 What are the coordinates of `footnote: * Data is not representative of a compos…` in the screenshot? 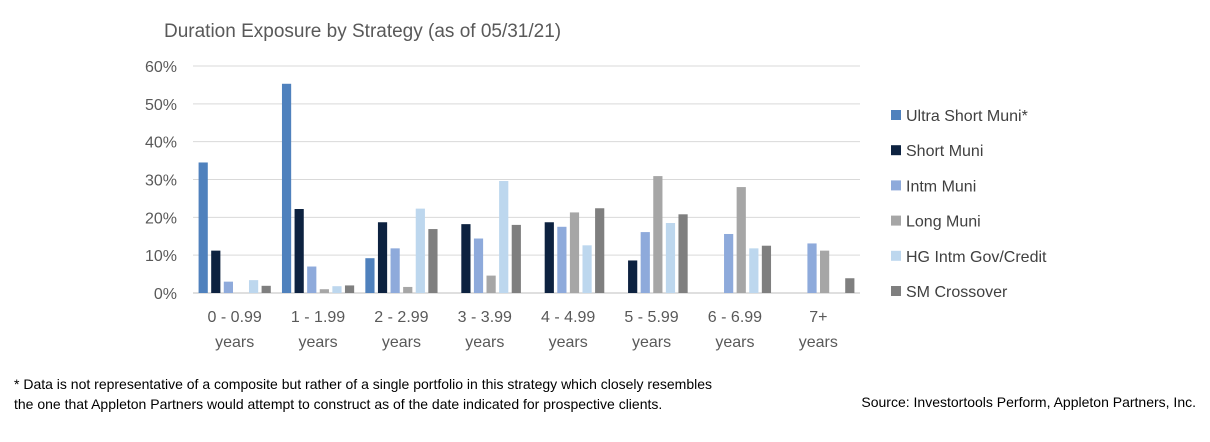 It's located at (363, 394).